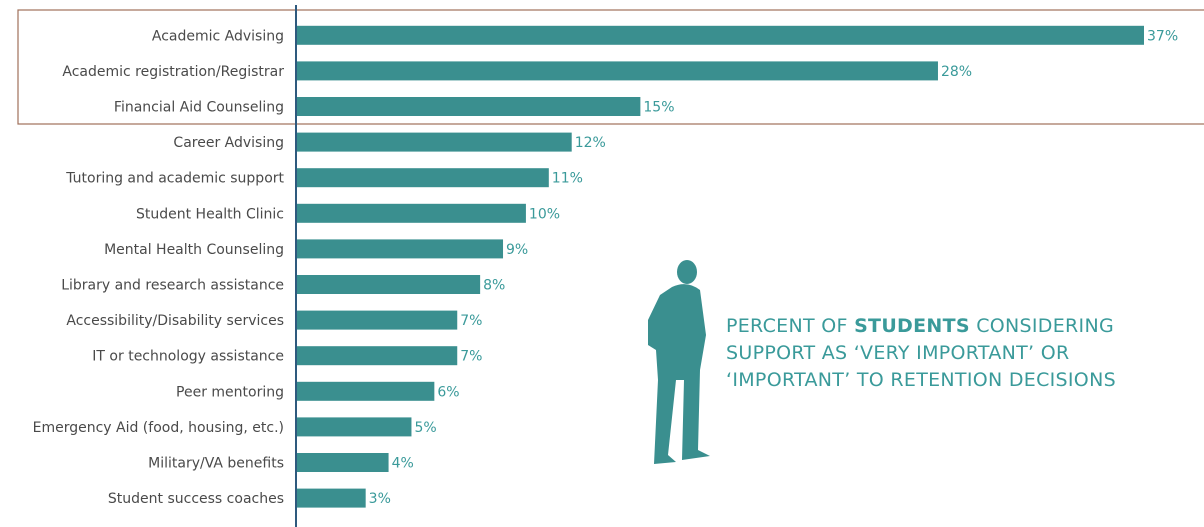  I want to click on value-label: 8%, so click(494, 286).